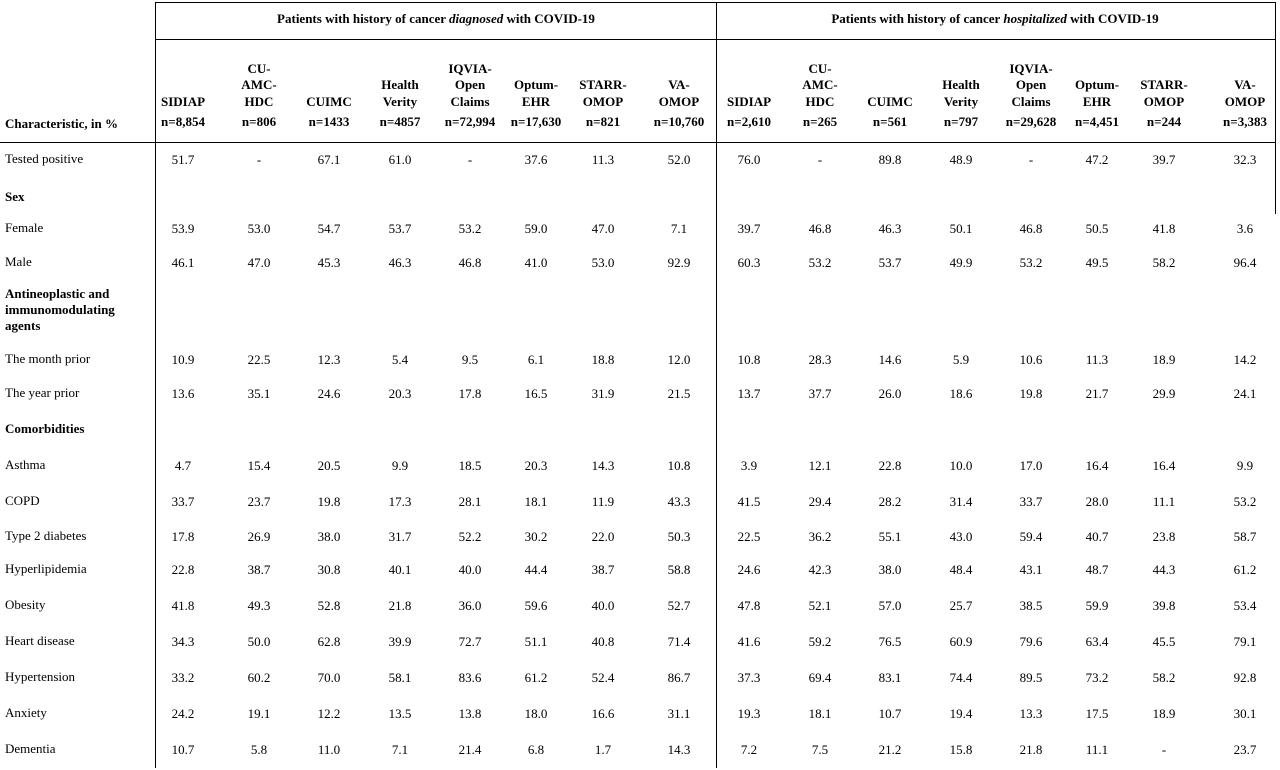 Image resolution: width=1280 pixels, height=770 pixels. Describe the element at coordinates (46, 568) in the screenshot. I see `row-label: Hyperlipidemia` at that location.